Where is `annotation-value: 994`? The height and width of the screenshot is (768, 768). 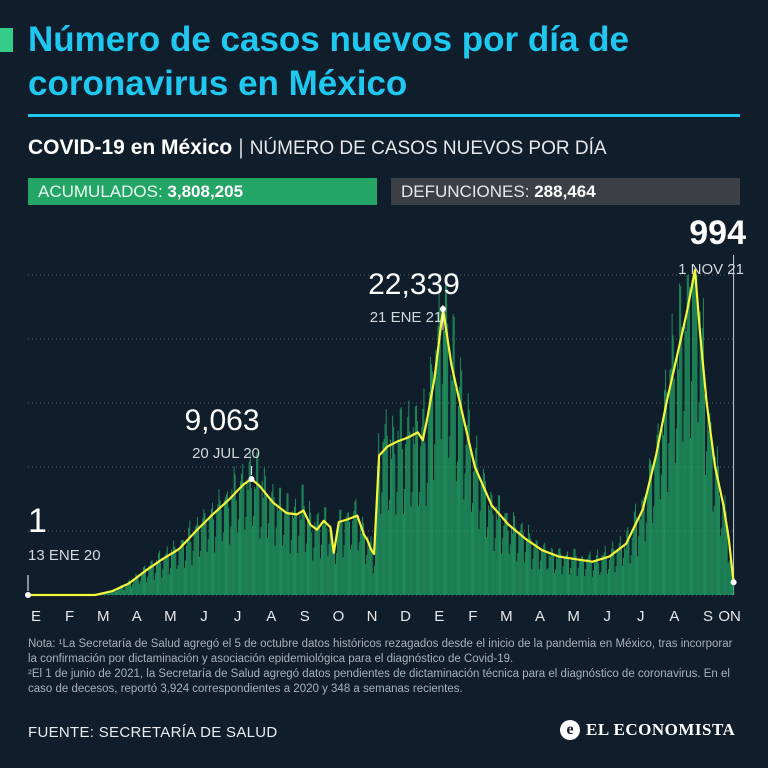
annotation-value: 994 is located at coordinates (717, 233).